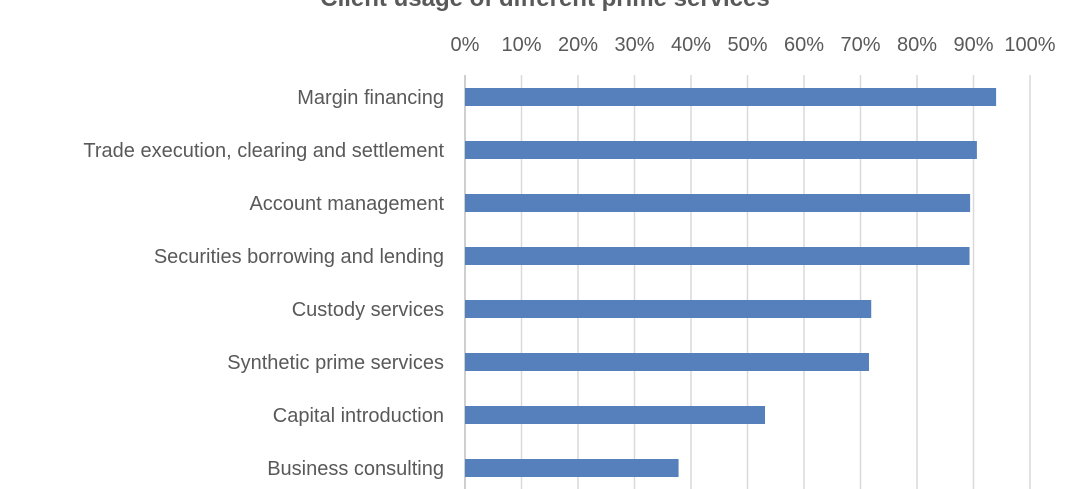 The height and width of the screenshot is (489, 1080). I want to click on category-label: Account management, so click(346, 204).